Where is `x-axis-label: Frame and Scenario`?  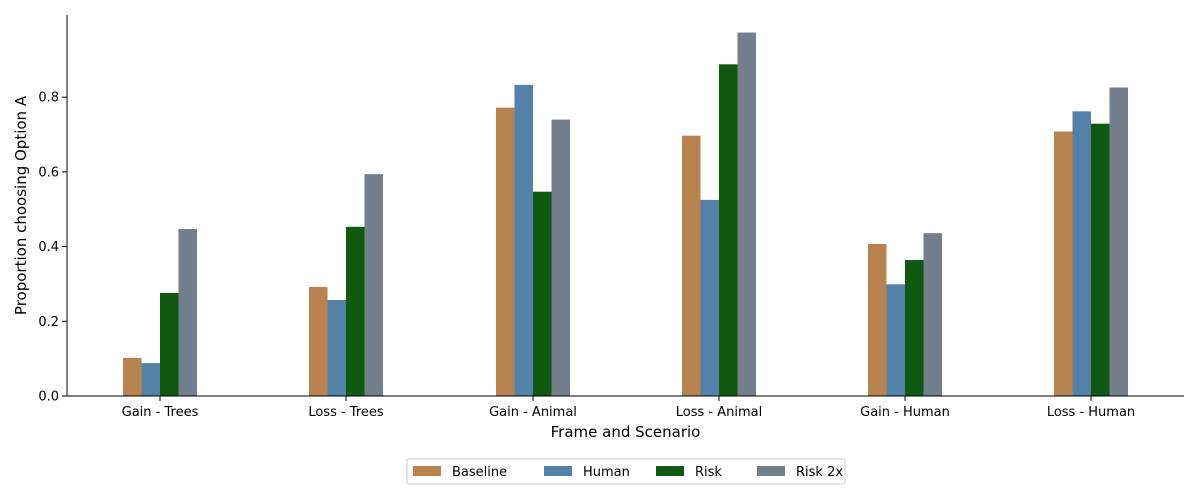 x-axis-label: Frame and Scenario is located at coordinates (626, 432).